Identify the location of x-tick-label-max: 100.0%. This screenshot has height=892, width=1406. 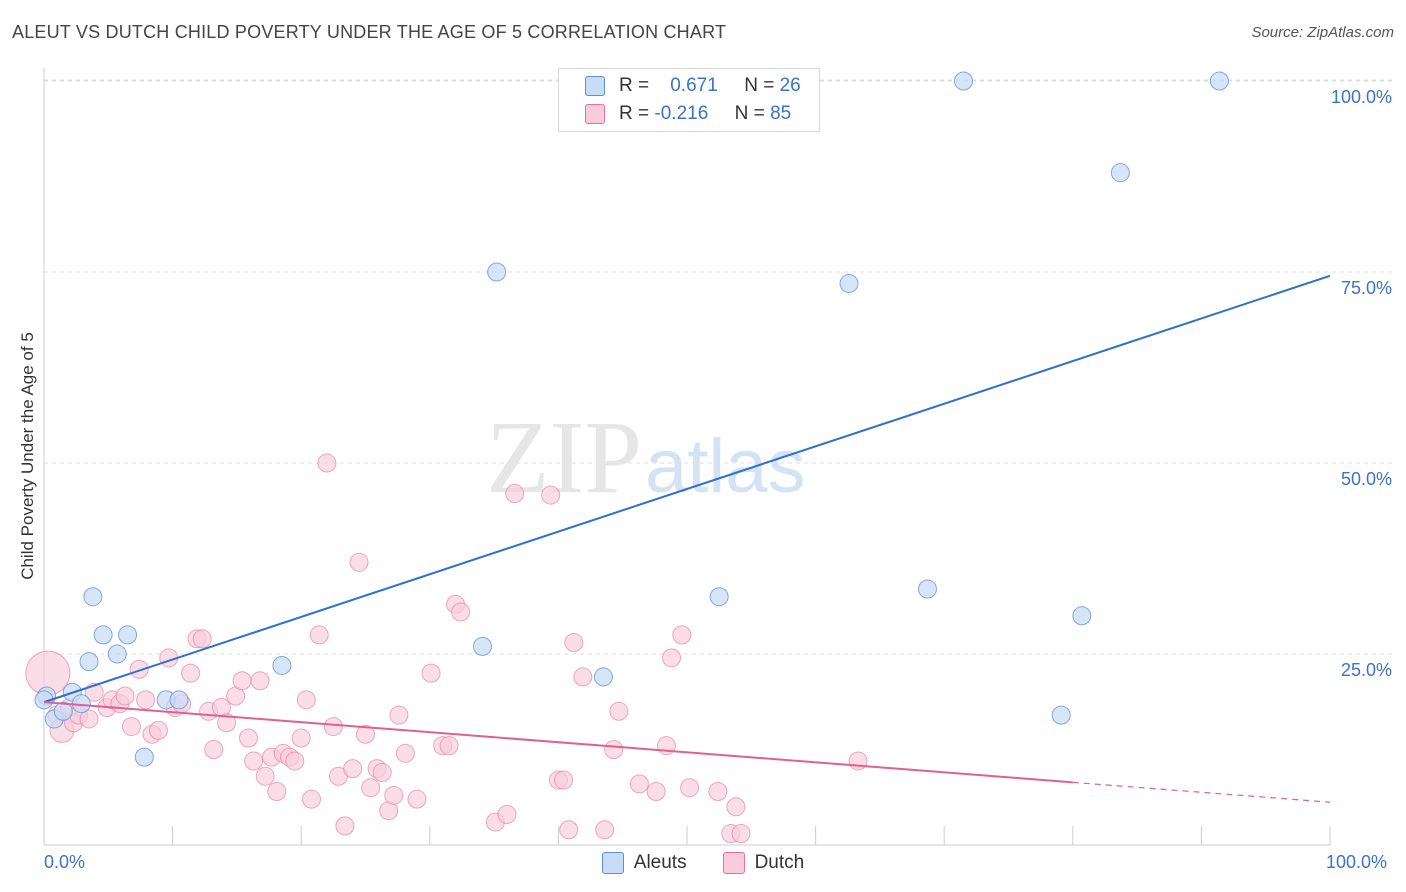
(1357, 862).